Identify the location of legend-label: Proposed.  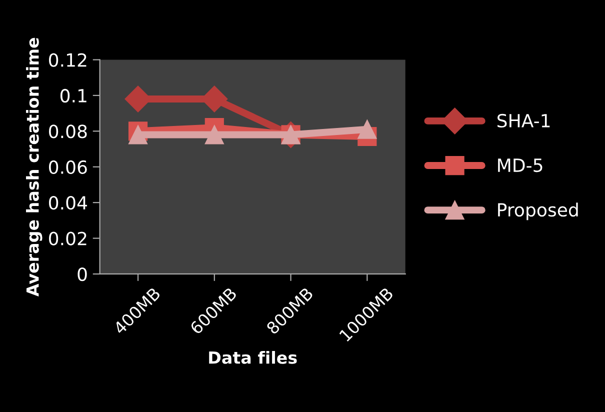
(538, 211).